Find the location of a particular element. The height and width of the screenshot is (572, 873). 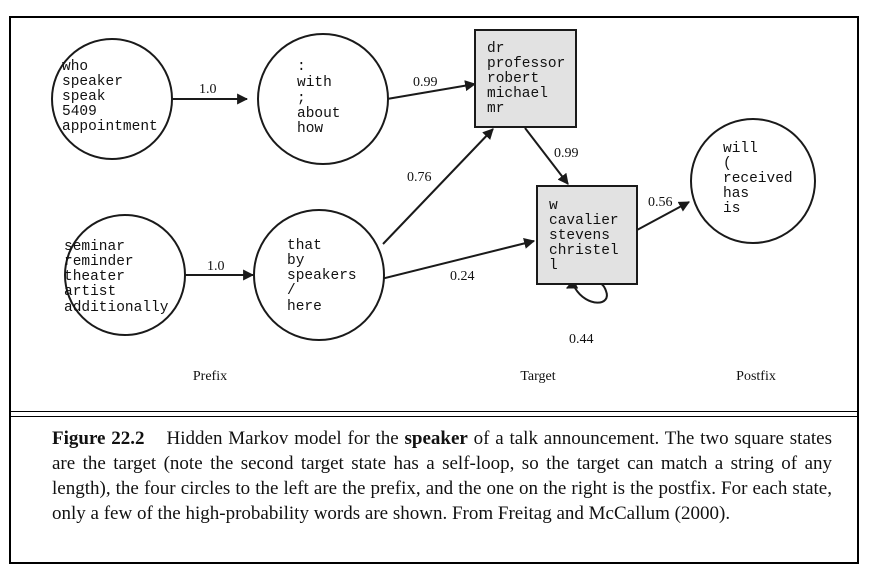

section-label-postfix: Postfix is located at coordinates (756, 376).